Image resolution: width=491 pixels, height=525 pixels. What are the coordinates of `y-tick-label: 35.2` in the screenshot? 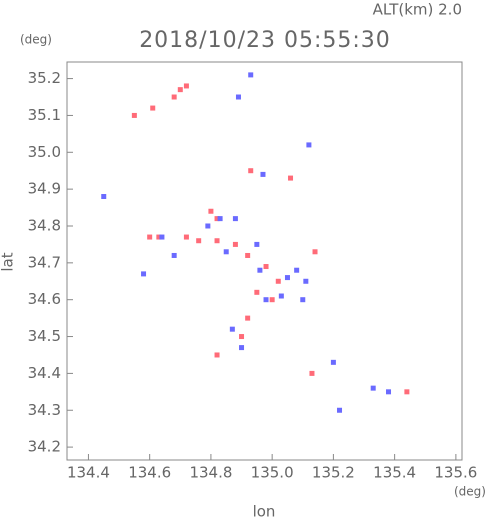 It's located at (44, 78).